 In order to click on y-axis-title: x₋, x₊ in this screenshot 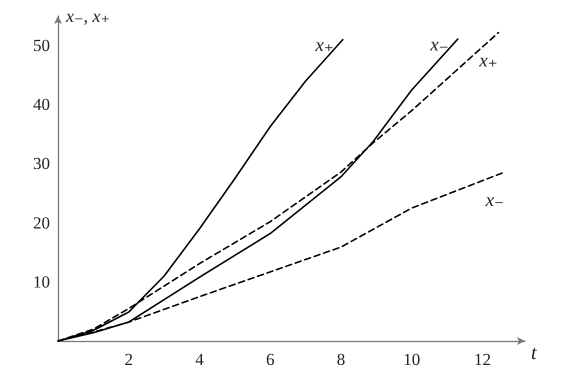, I will do `click(87, 16)`.